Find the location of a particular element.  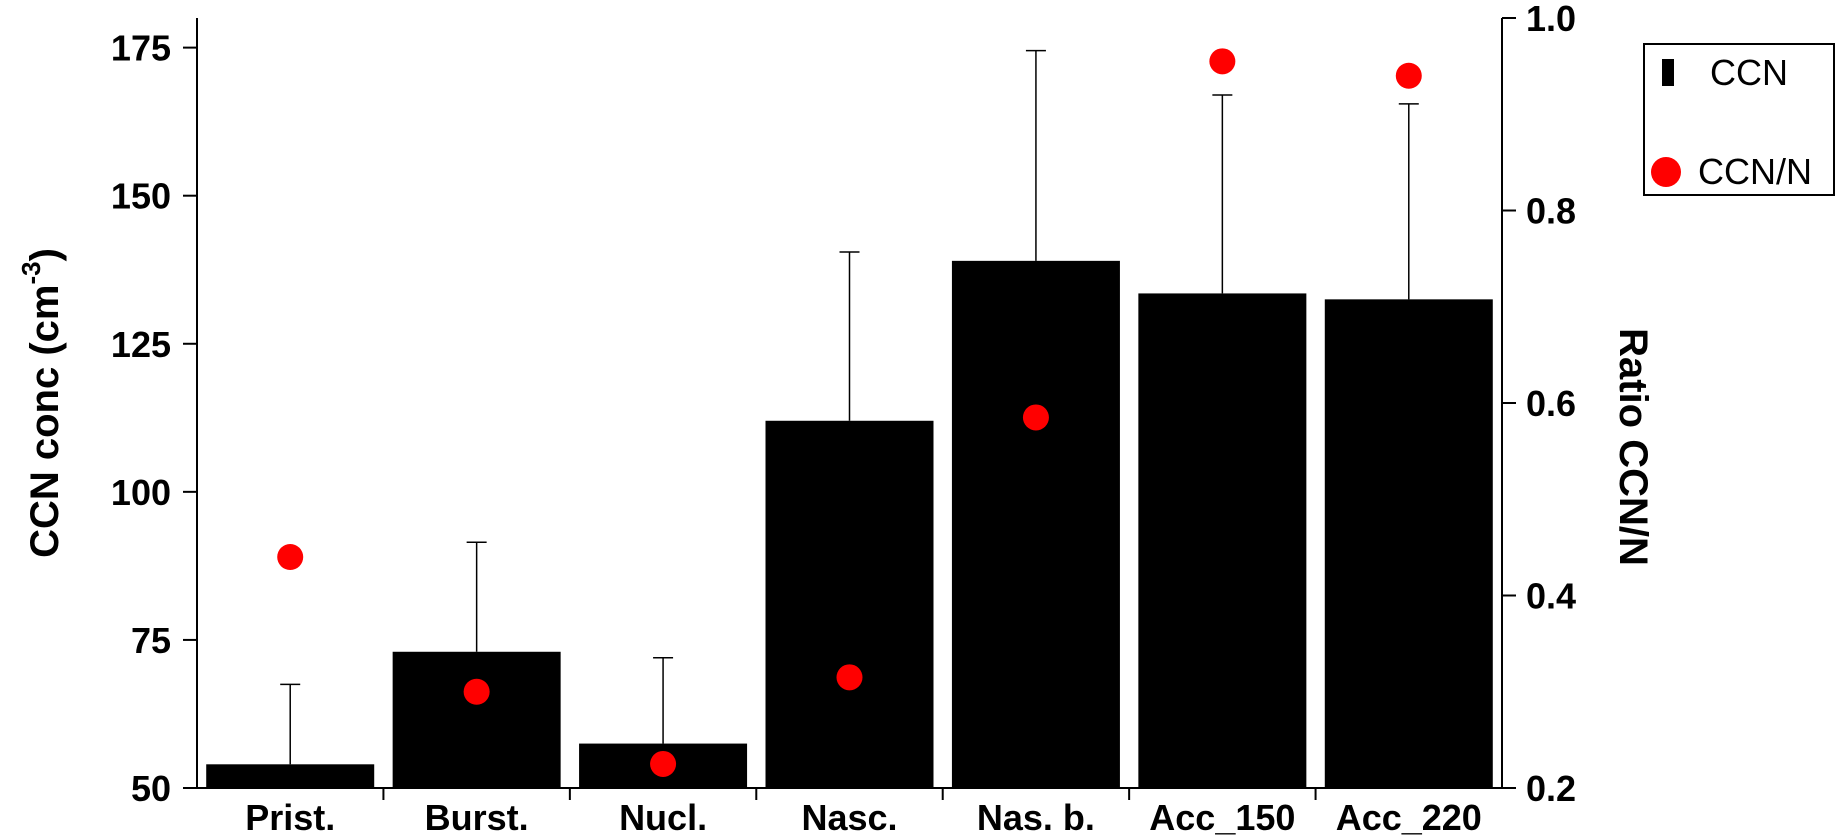

x-tick-label-6: Acc_220 is located at coordinates (1409, 817).